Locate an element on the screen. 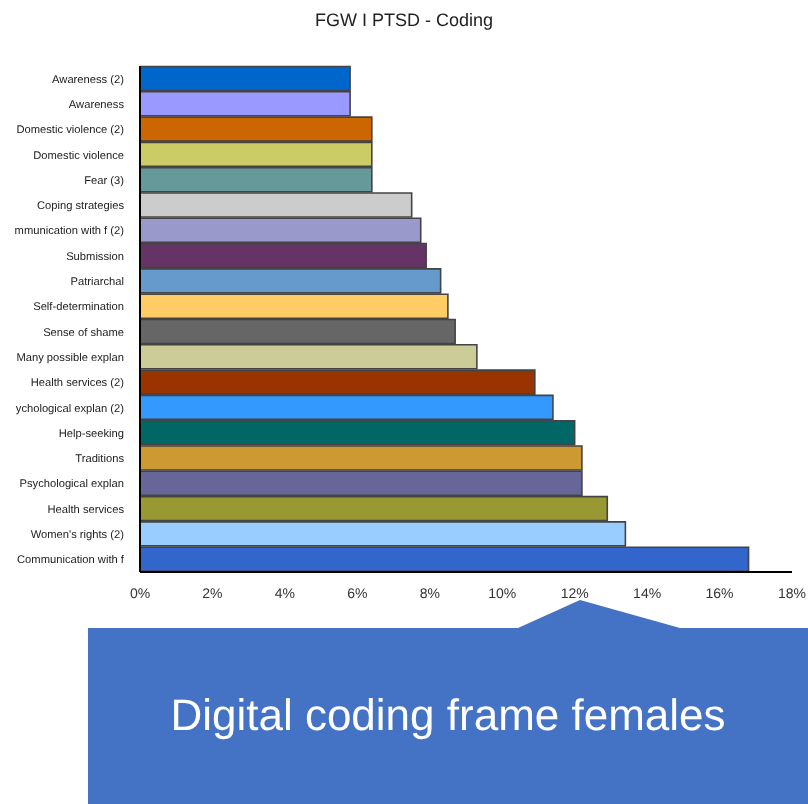  chart-title: FGW I PTSD - Coding is located at coordinates (403, 20).